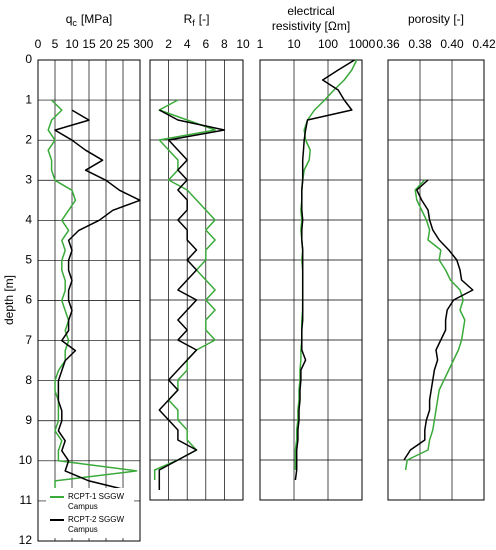 This screenshot has height=550, width=496. What do you see at coordinates (193, 23) in the screenshot?
I see `title-subscript: f` at bounding box center [193, 23].